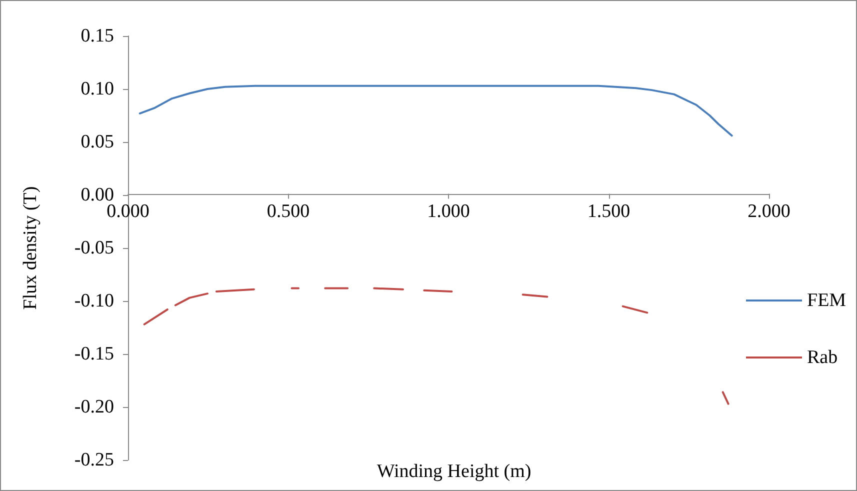  I want to click on y-tick-label: 0.05, so click(97, 142).